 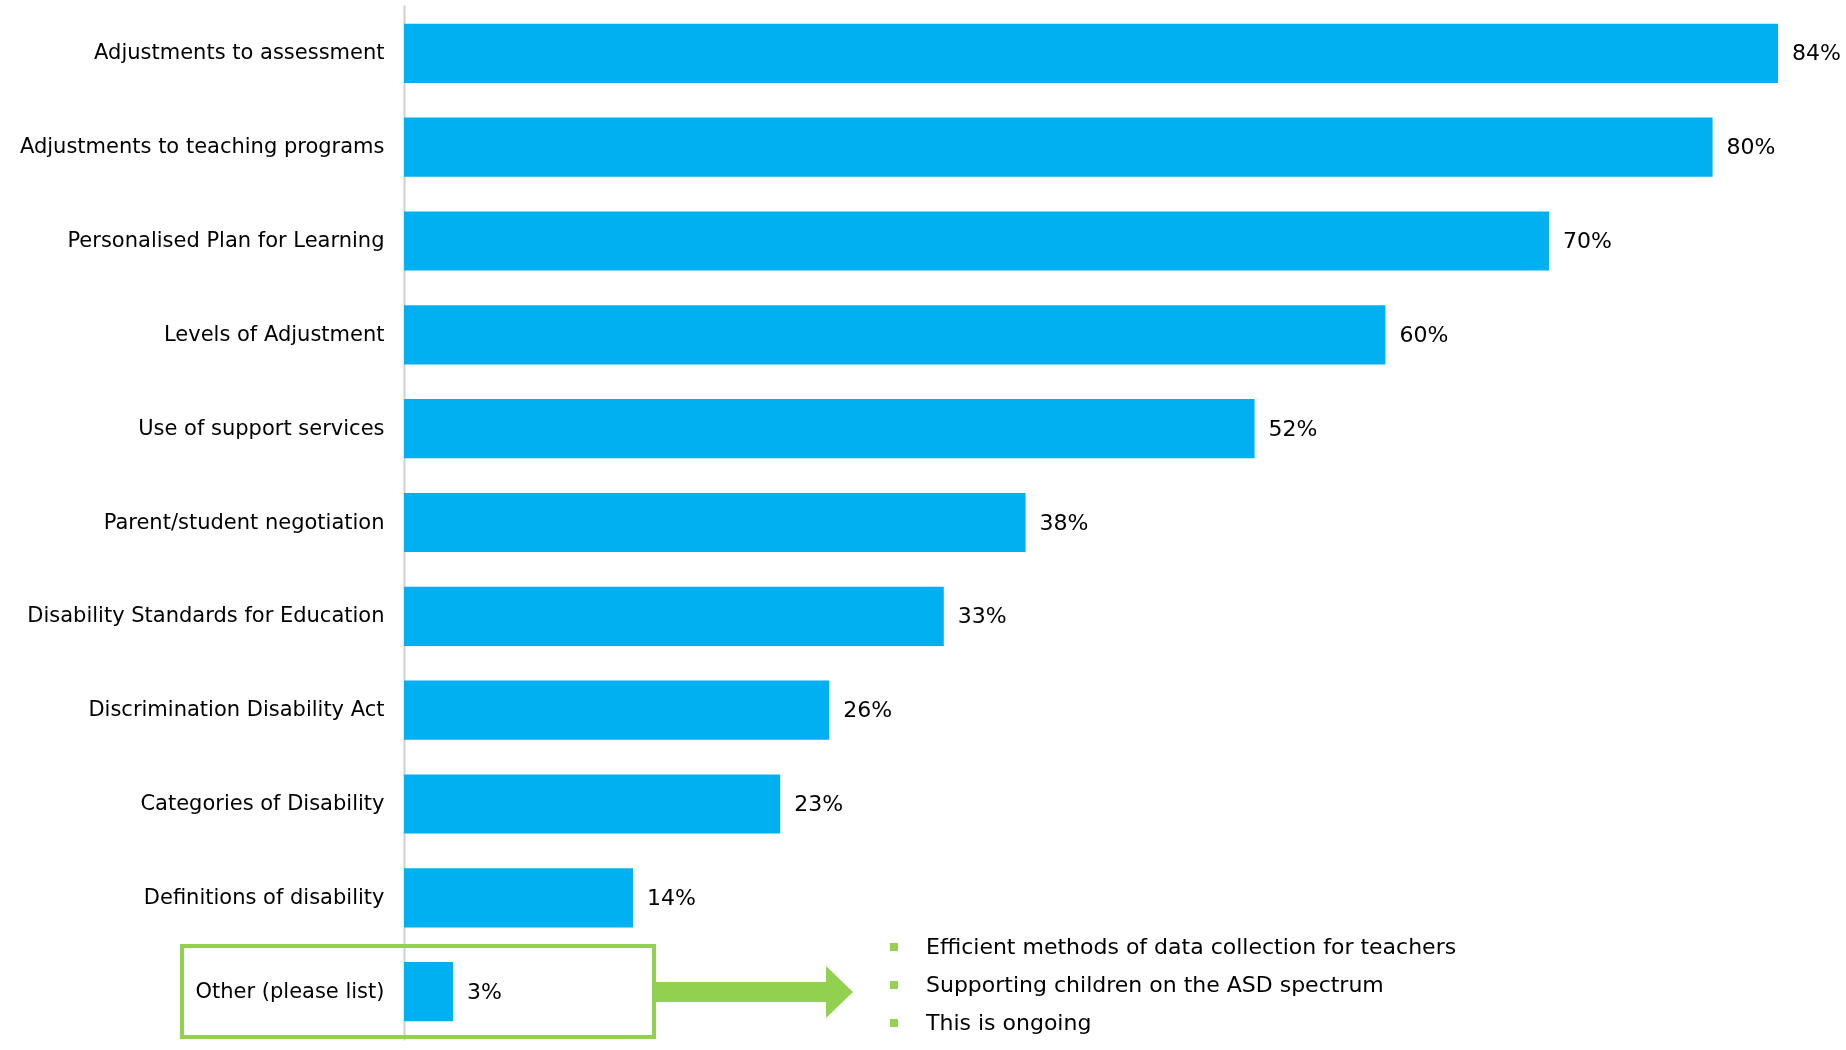 I want to click on annotation: Efficient methods of data collection for teachers, so click(x=1191, y=947).